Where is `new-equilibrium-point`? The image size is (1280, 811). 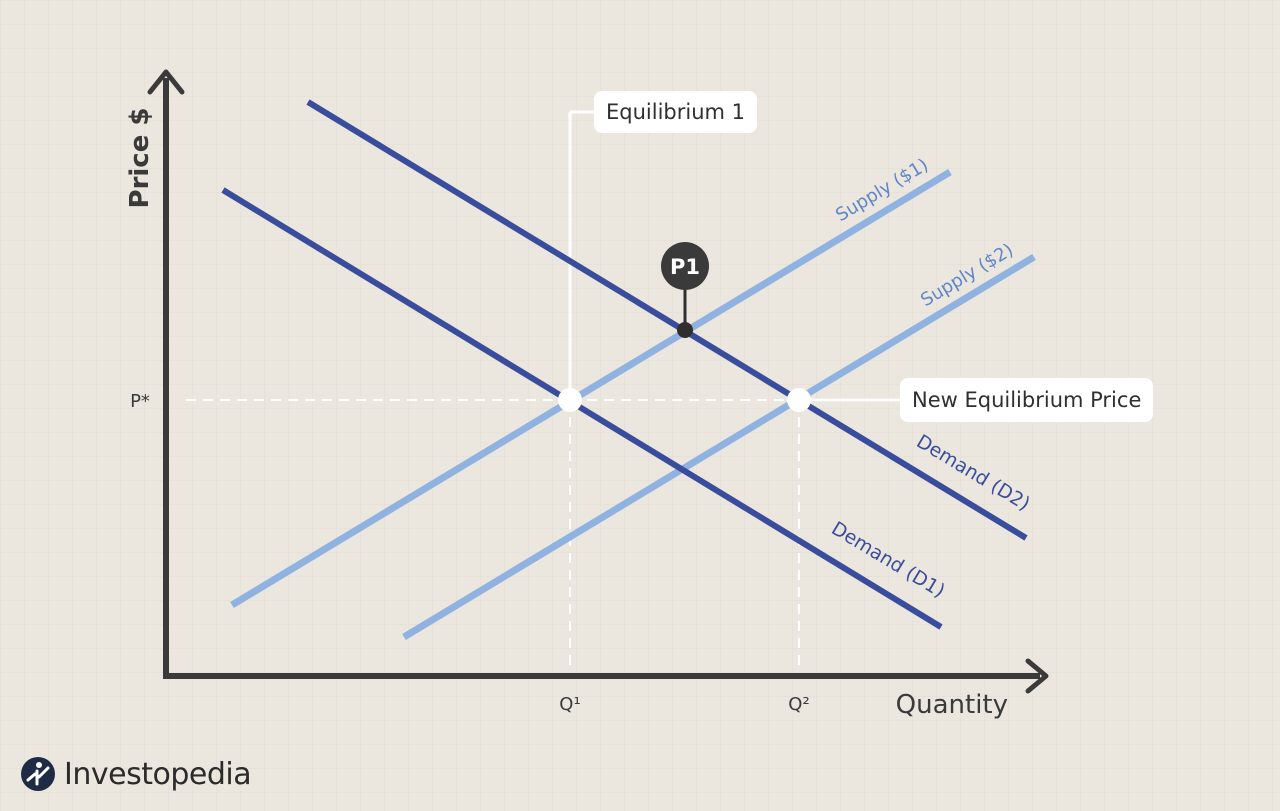 new-equilibrium-point is located at coordinates (799, 400).